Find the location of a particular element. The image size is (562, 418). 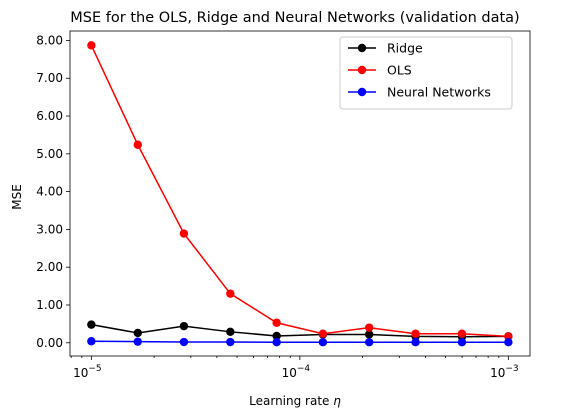

legend-label: Ridge is located at coordinates (405, 48).